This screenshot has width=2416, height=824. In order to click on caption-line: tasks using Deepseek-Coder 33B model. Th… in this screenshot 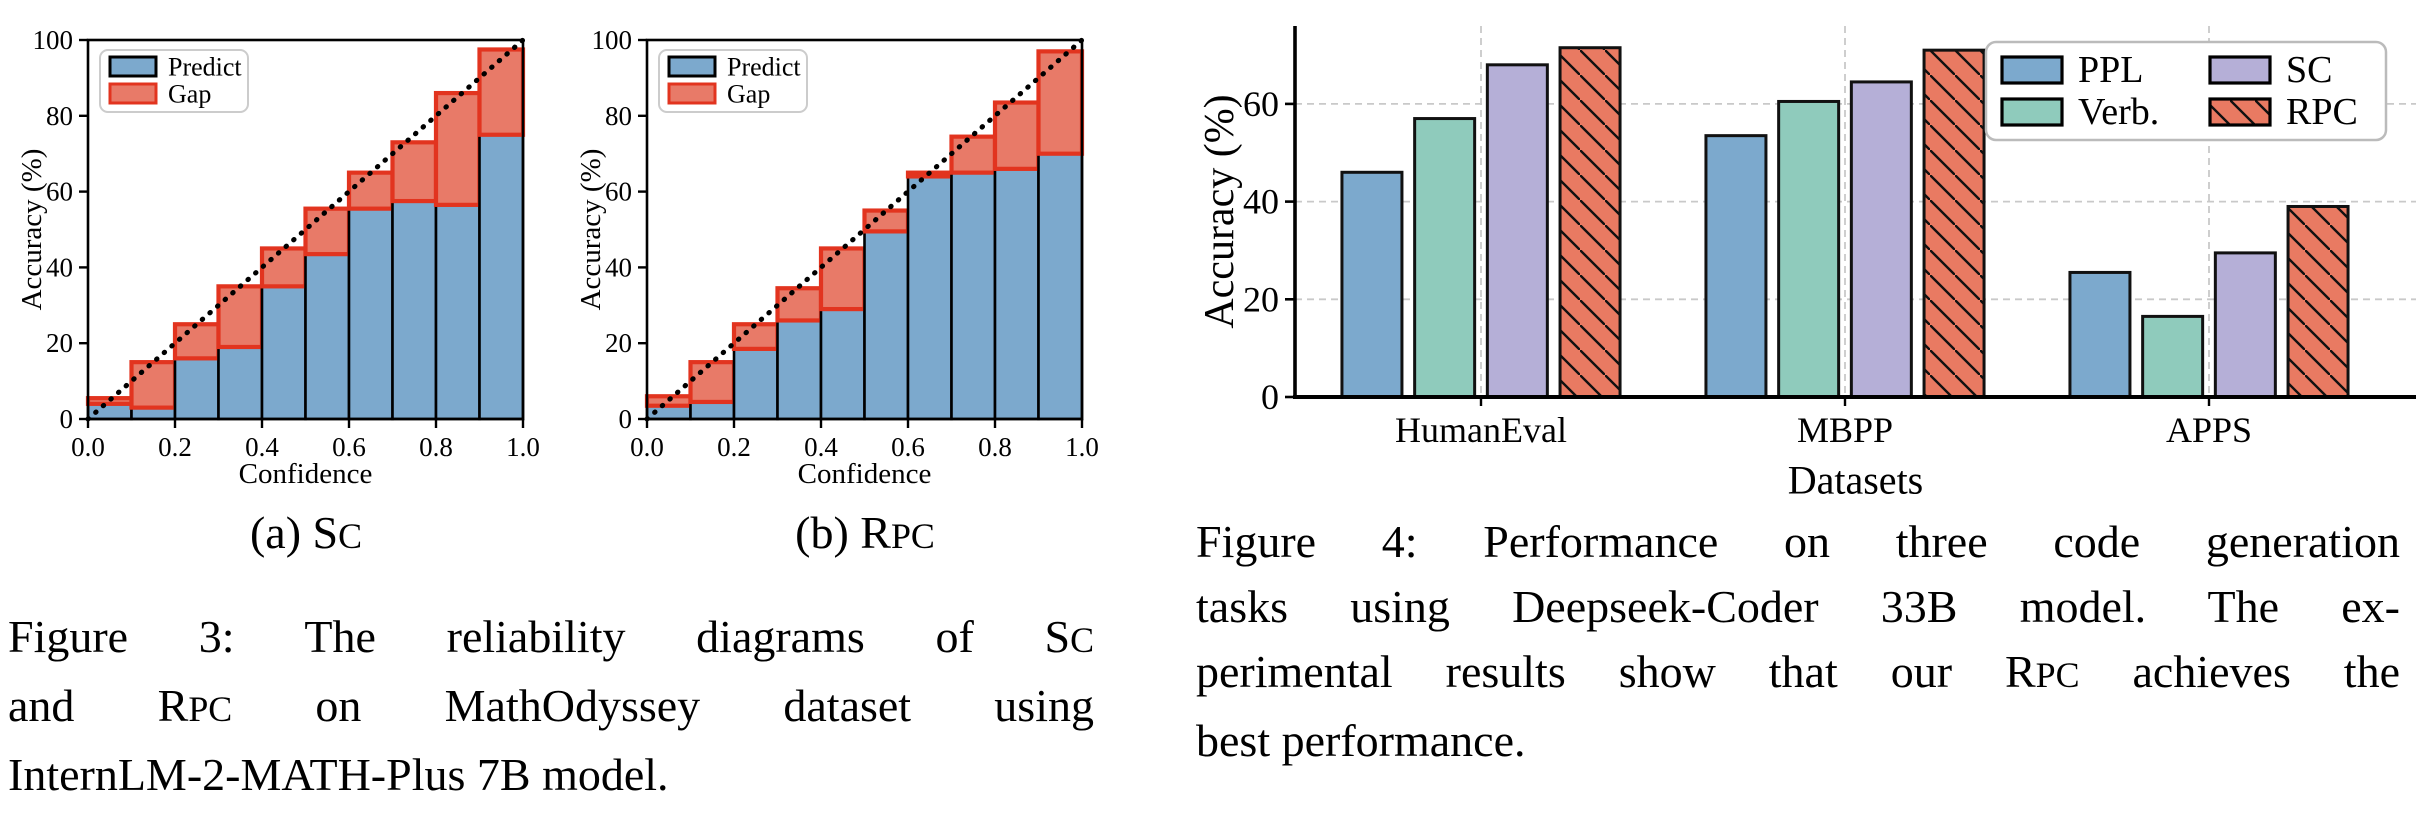, I will do `click(1798, 606)`.